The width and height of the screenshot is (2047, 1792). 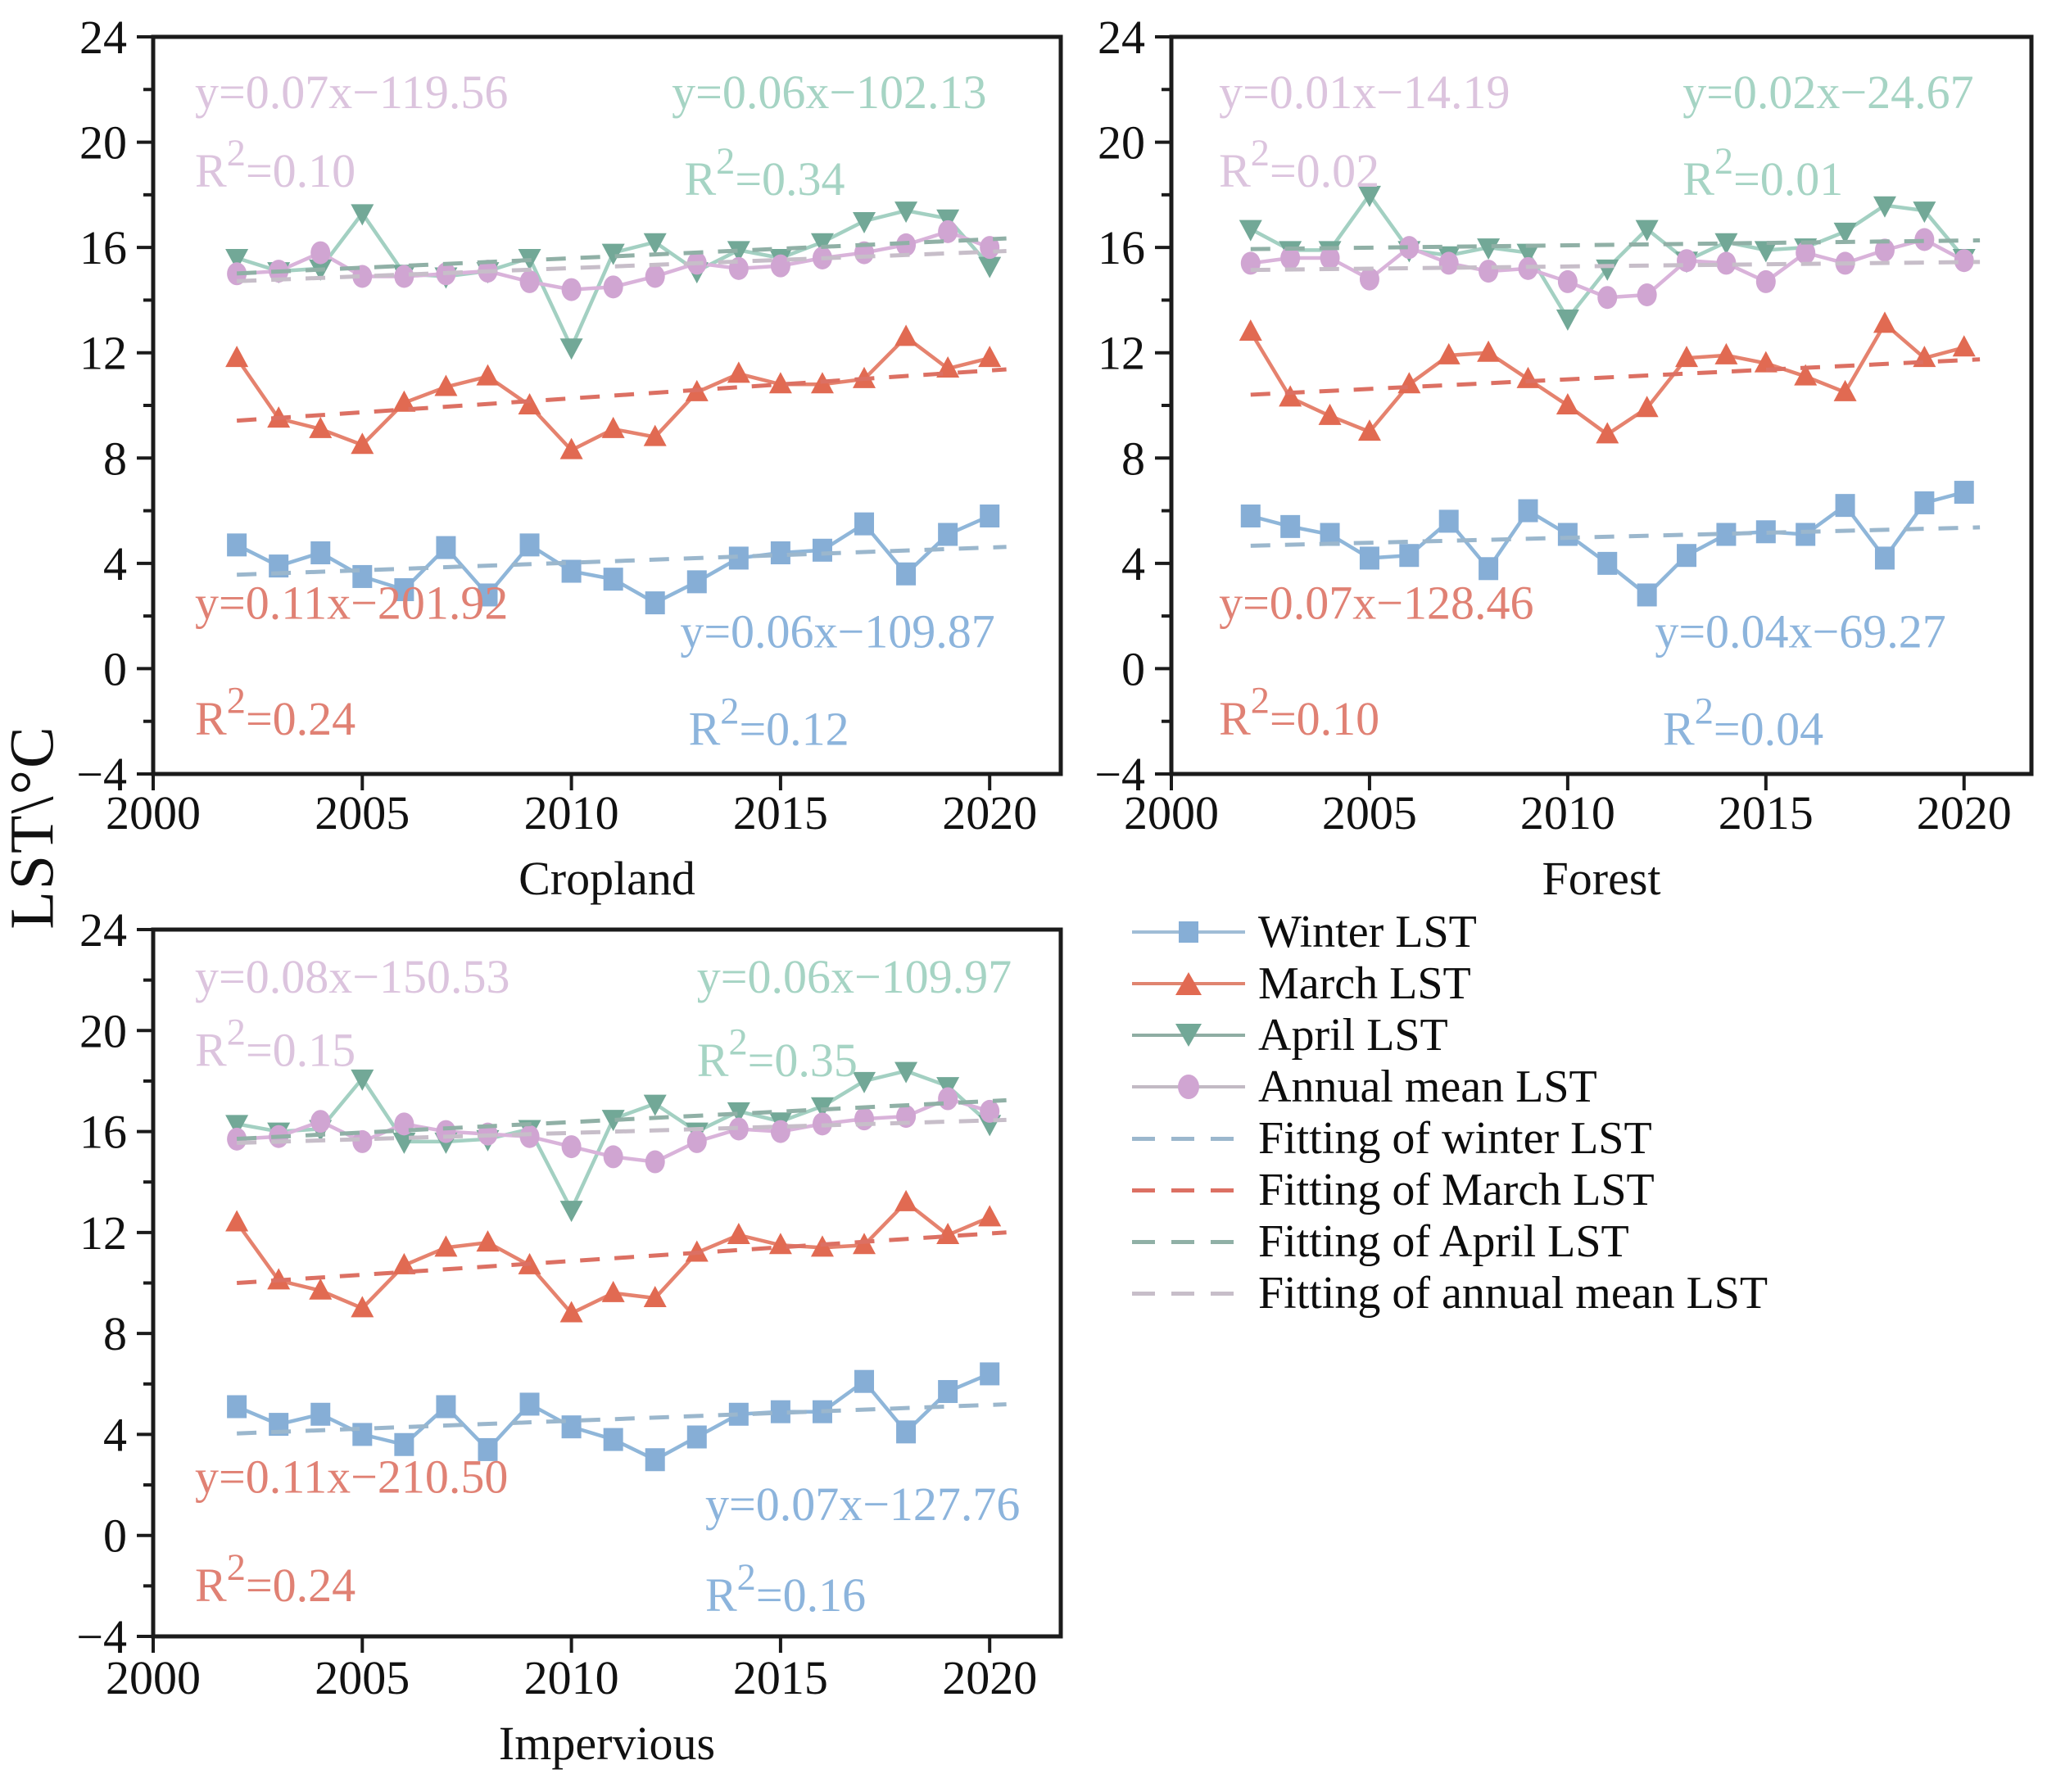 What do you see at coordinates (1189, 1293) in the screenshot?
I see `annual-fit-line-icon` at bounding box center [1189, 1293].